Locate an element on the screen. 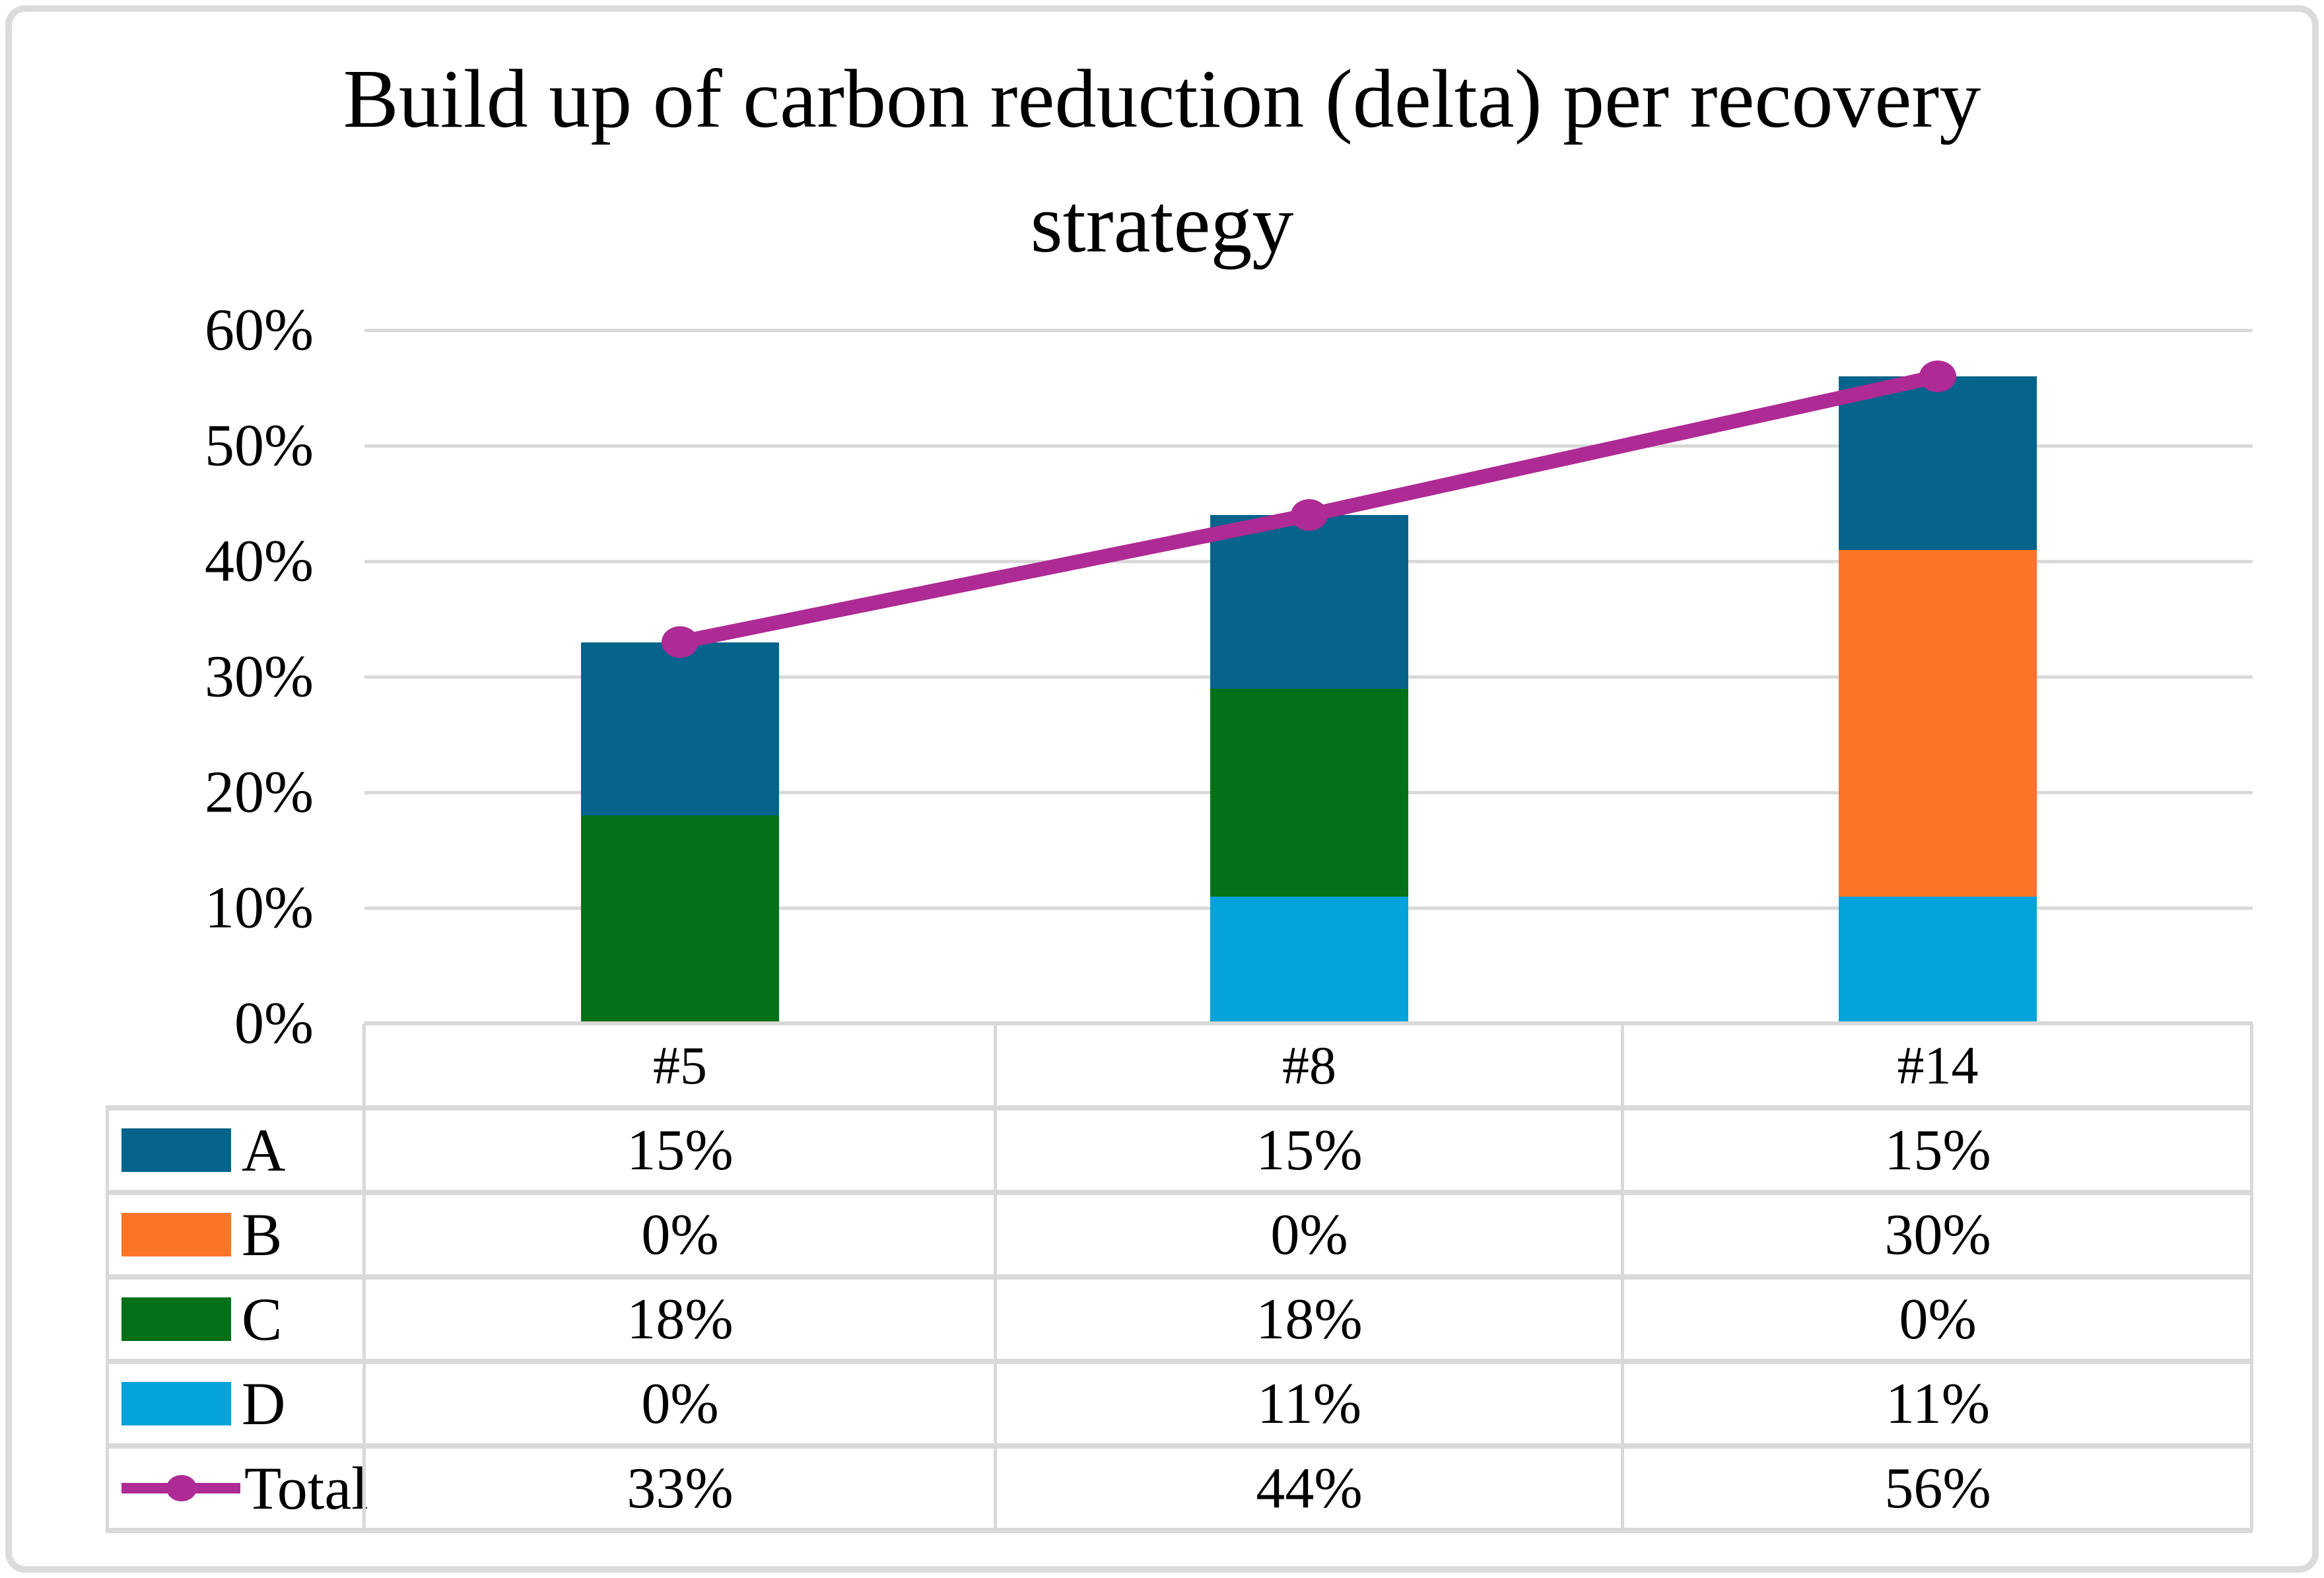  bar-segment-C-#8 is located at coordinates (1309, 792).